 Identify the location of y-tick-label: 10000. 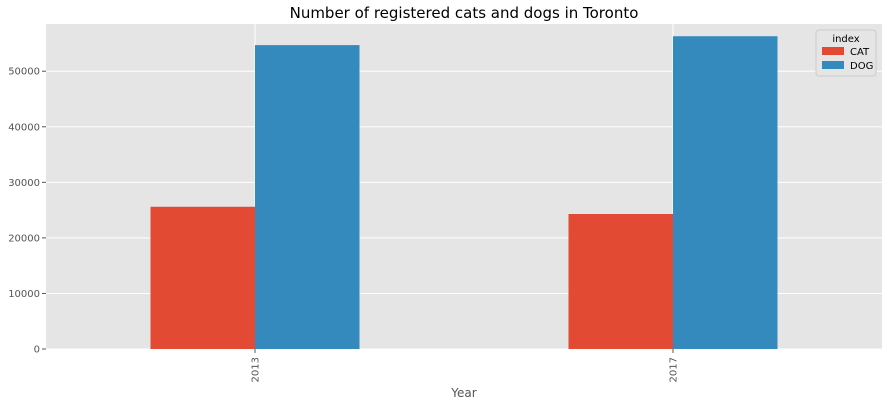
(24, 294).